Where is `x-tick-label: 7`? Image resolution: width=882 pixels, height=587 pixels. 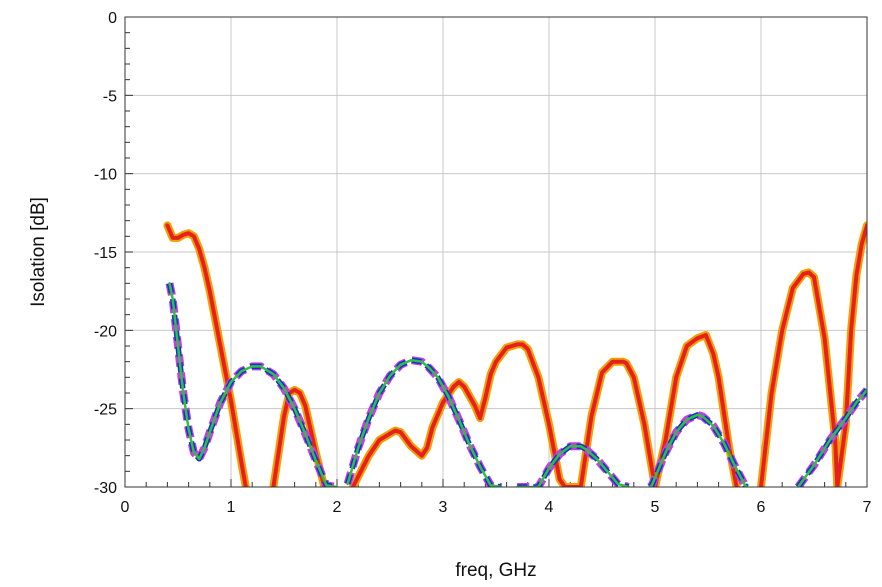 x-tick-label: 7 is located at coordinates (867, 507).